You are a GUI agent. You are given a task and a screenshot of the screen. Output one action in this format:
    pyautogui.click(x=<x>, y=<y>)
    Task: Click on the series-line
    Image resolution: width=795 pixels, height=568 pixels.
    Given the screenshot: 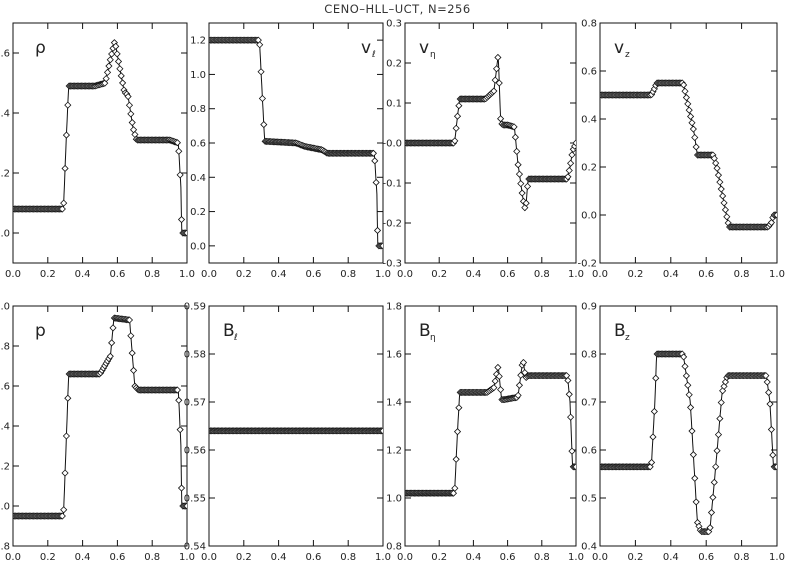 What is the action you would take?
    pyautogui.click(x=688, y=443)
    